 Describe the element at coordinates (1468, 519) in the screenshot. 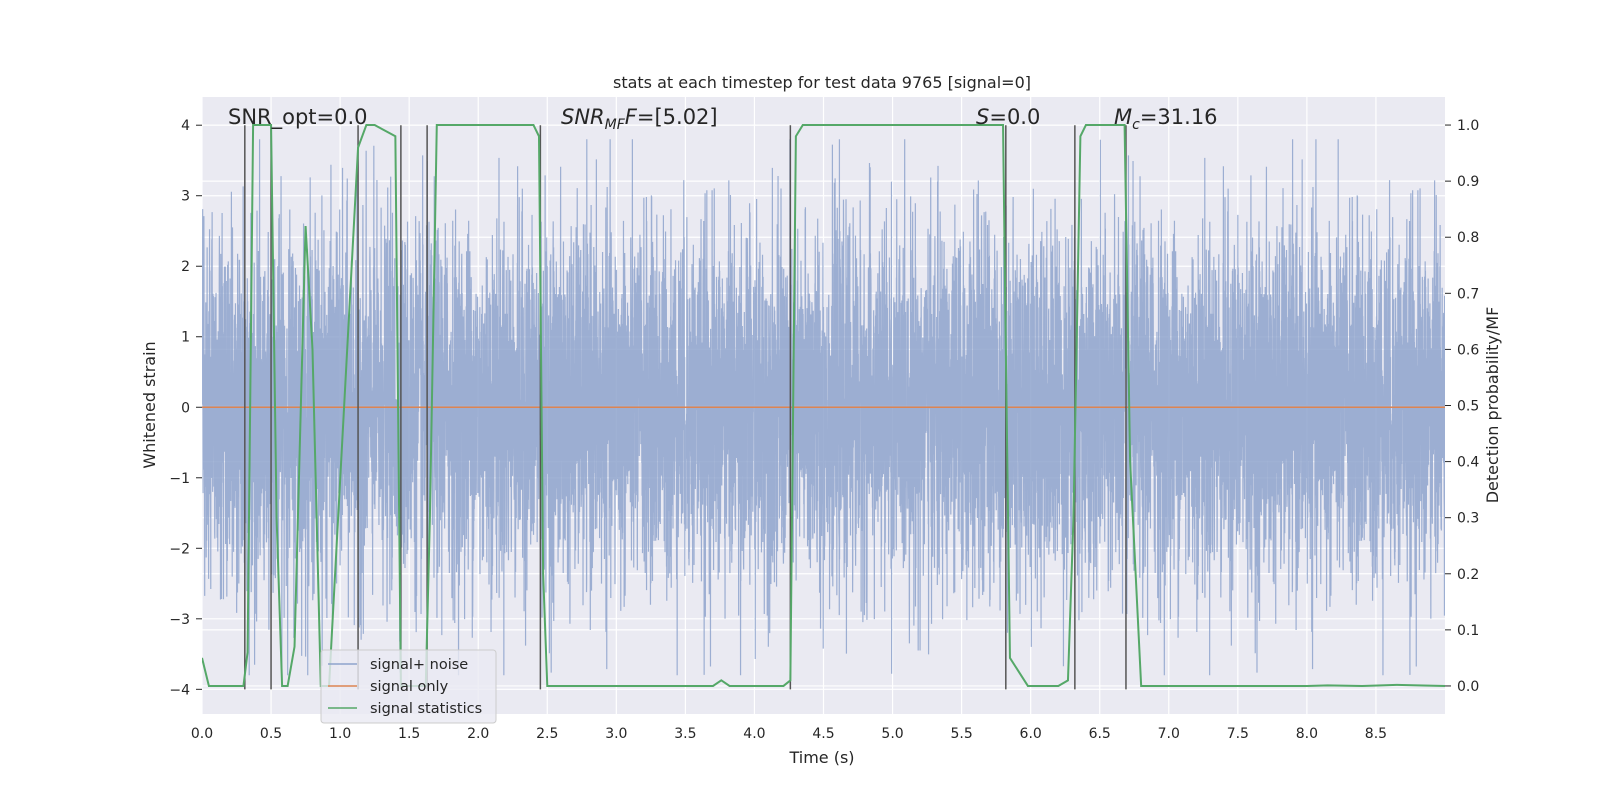

I see `y2-tick-label: 0.3` at that location.